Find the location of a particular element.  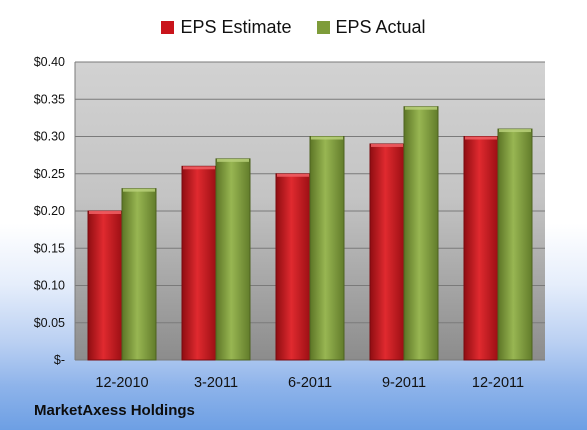

x-tick-label: 9-2011 is located at coordinates (404, 383).